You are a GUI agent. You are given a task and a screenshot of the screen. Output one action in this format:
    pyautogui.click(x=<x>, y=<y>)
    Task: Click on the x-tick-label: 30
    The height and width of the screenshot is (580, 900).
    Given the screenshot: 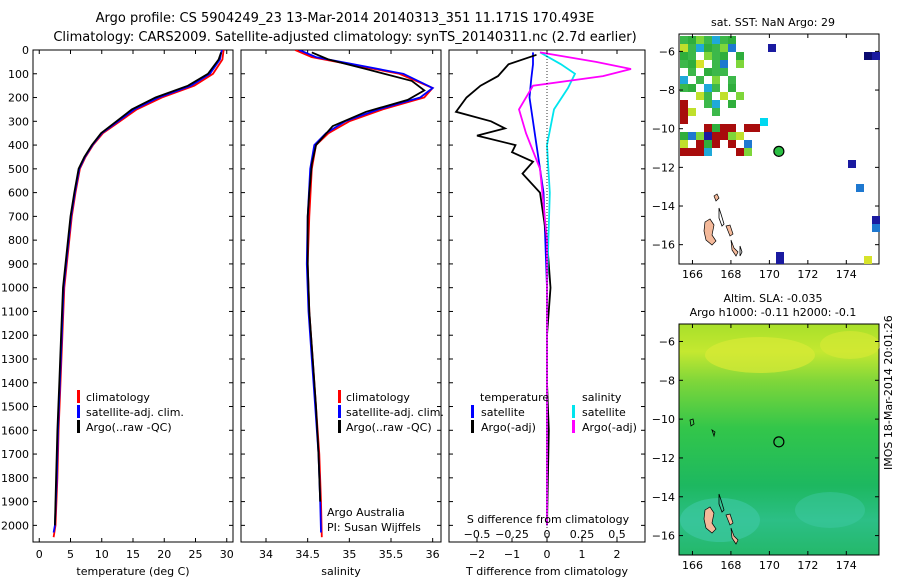 What is the action you would take?
    pyautogui.click(x=227, y=554)
    